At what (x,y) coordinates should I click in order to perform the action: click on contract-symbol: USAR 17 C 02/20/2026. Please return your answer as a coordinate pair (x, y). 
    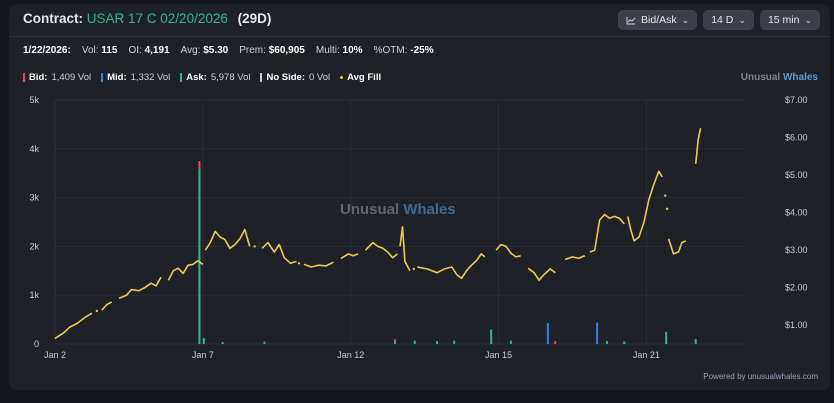
    Looking at the image, I should click on (157, 18).